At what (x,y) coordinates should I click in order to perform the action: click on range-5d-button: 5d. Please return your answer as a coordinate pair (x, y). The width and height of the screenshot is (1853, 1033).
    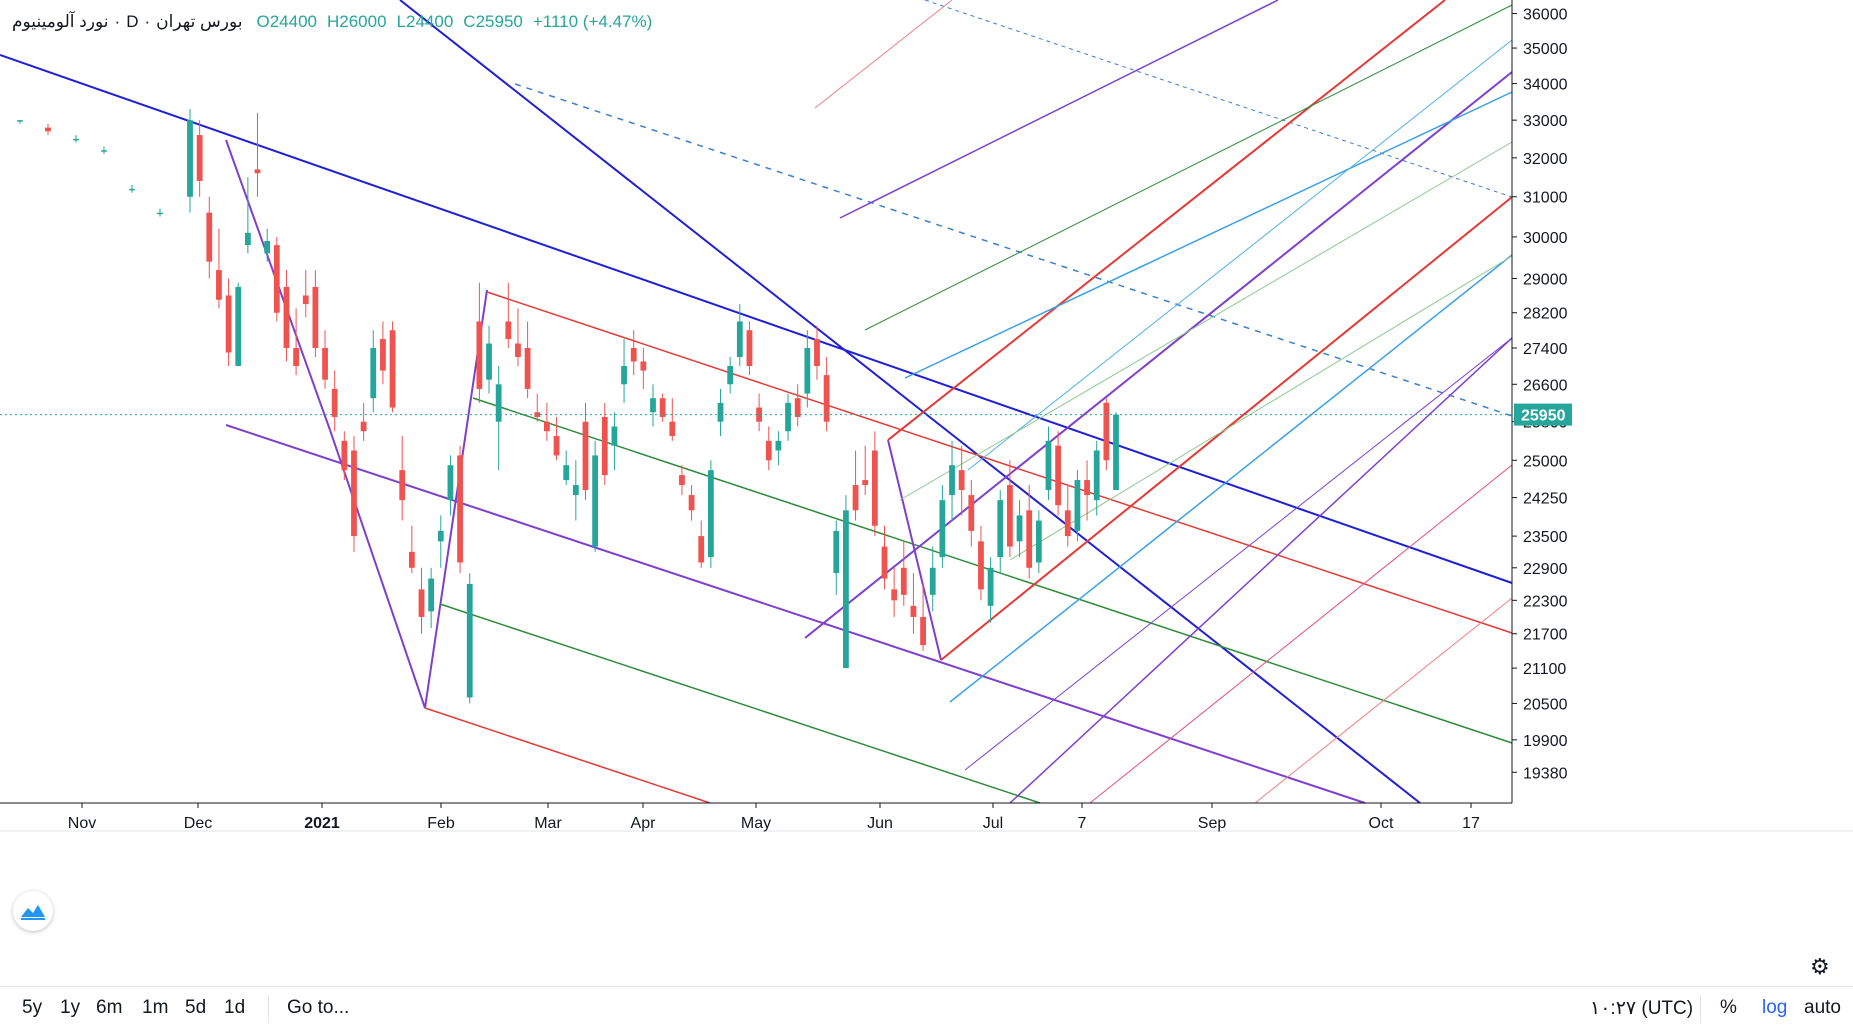
    Looking at the image, I should click on (196, 1007).